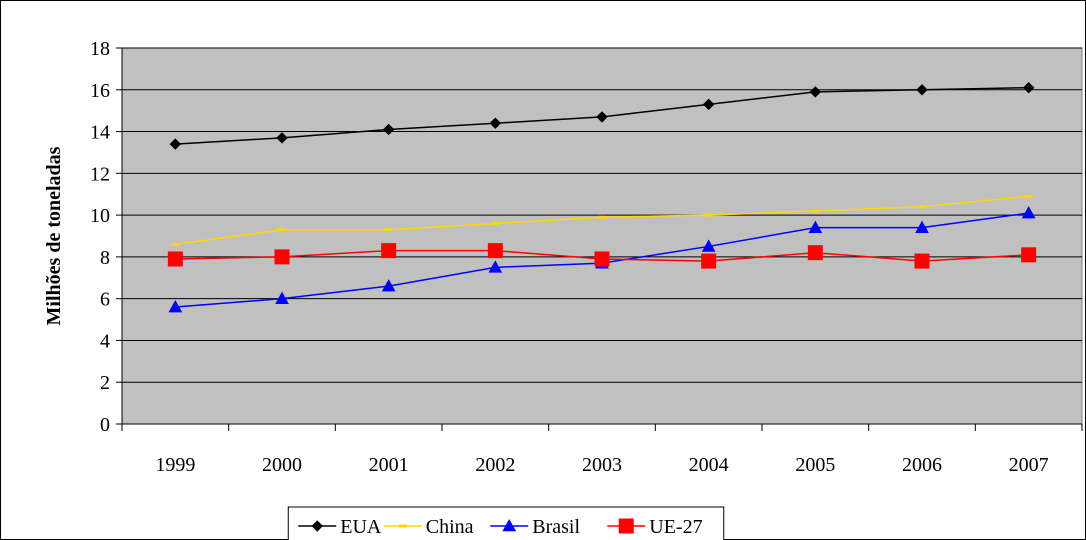 This screenshot has height=540, width=1086. What do you see at coordinates (100, 174) in the screenshot?
I see `y-tick-label: 12` at bounding box center [100, 174].